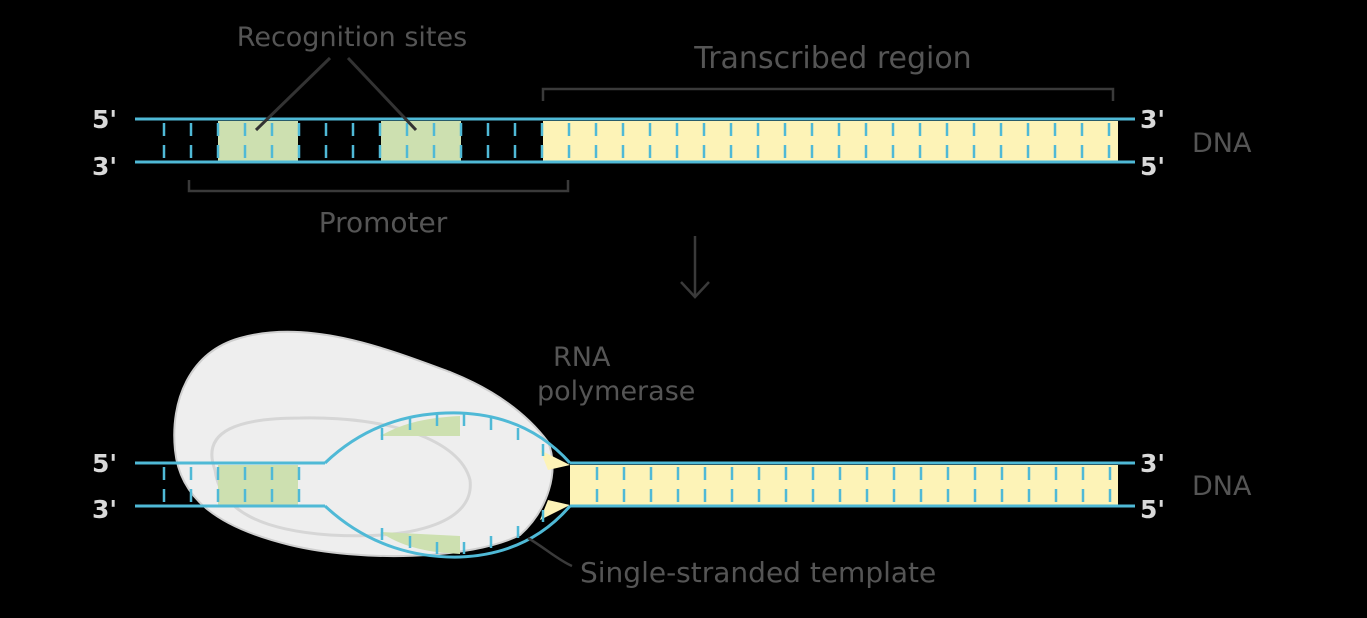 Image resolution: width=1367 pixels, height=618 pixels. What do you see at coordinates (1222, 486) in the screenshot?
I see `dna-label-bottom: DNA` at bounding box center [1222, 486].